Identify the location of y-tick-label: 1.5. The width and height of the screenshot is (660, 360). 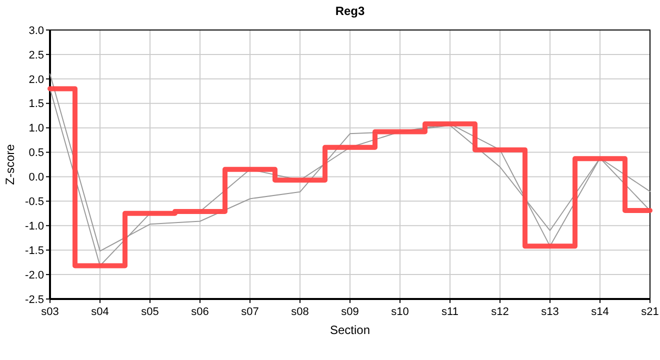
(36, 104).